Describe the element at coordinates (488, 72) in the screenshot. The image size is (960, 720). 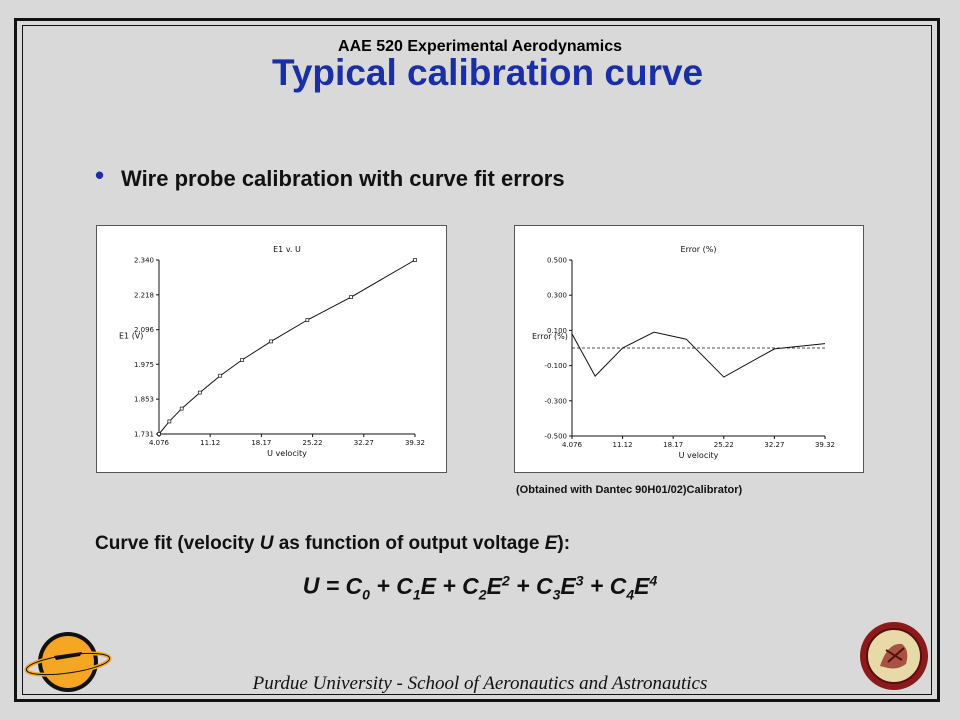
I see `page-title: Typical calibration curve` at that location.